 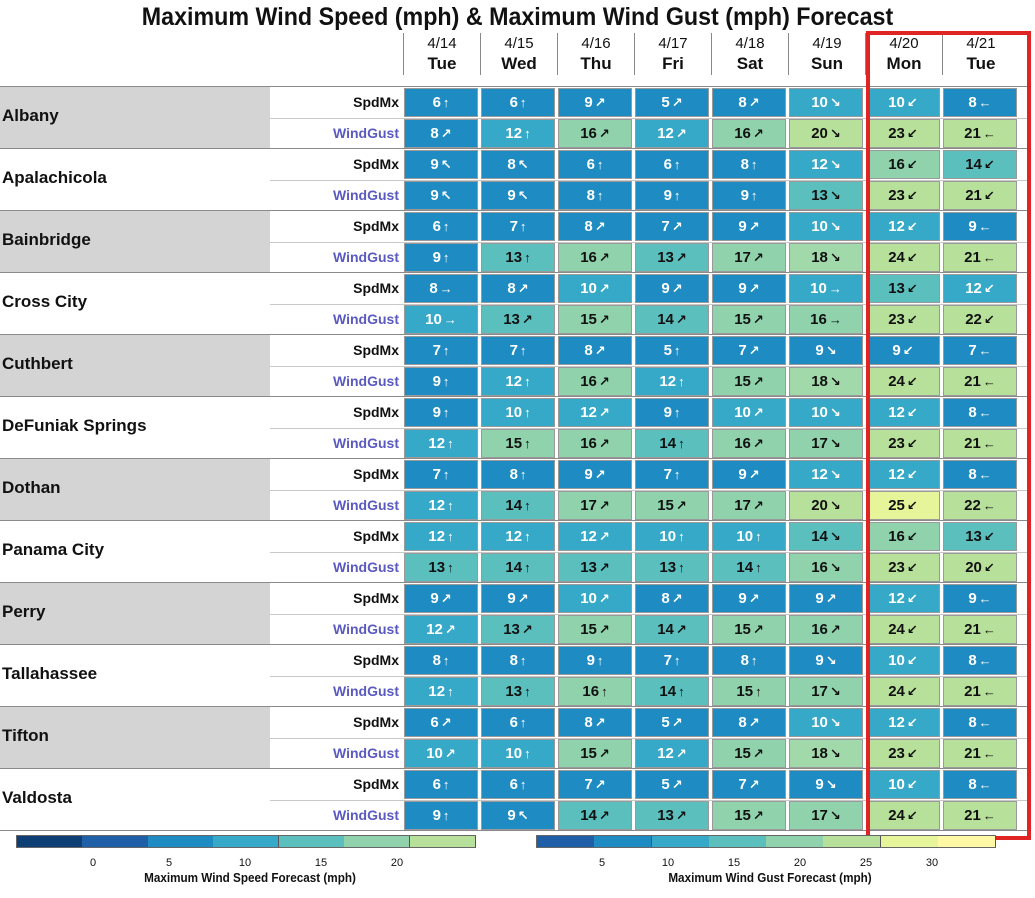 I want to click on wind-direction-icon: ↙, so click(x=912, y=474).